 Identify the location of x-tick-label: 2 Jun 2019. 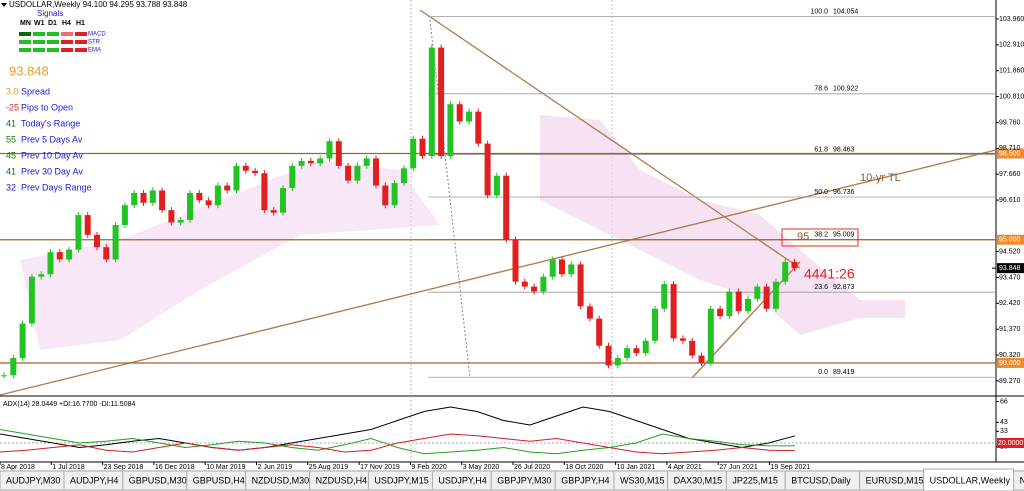
(275, 467).